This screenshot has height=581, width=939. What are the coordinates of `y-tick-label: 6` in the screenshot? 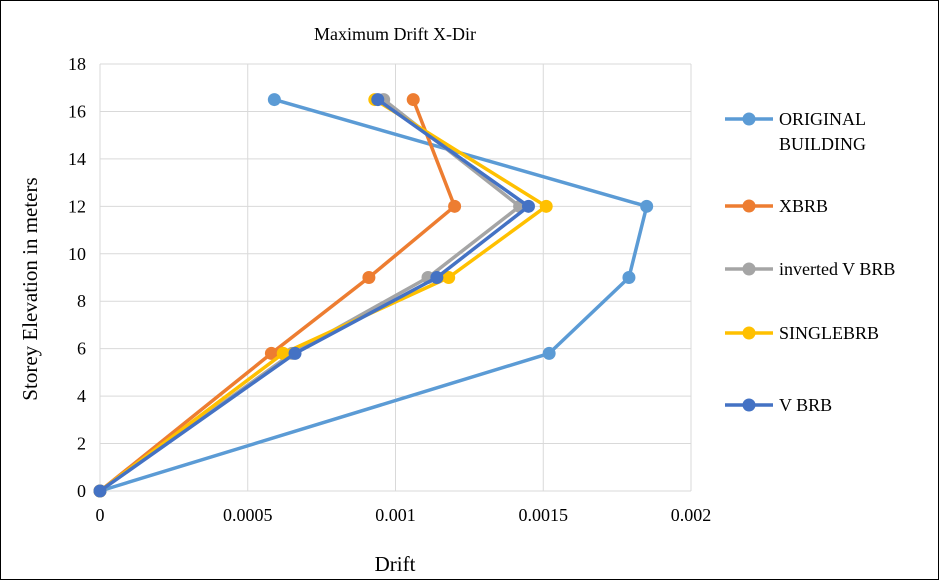 It's located at (81, 349).